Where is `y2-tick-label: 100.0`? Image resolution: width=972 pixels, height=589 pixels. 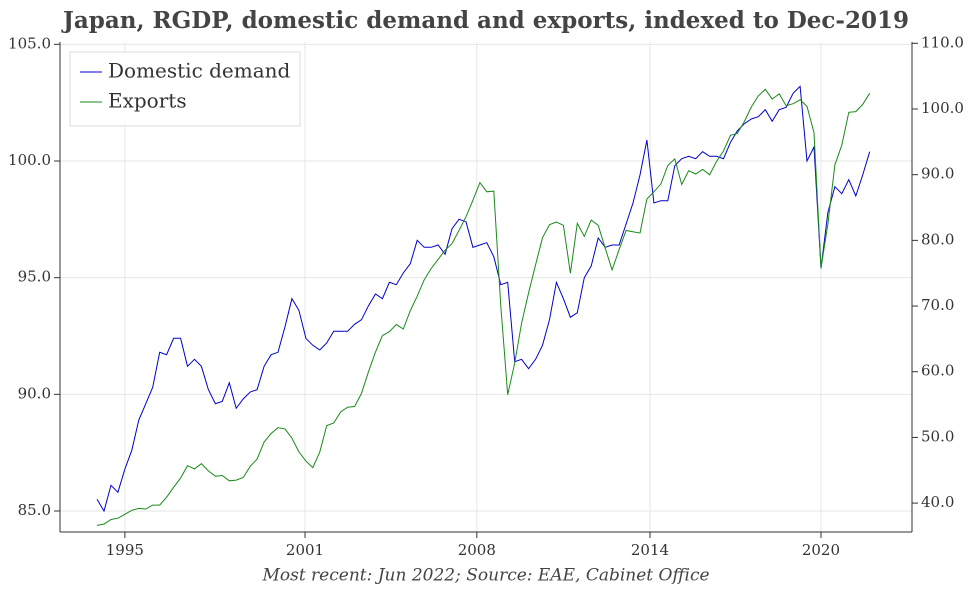 y2-tick-label: 100.0 is located at coordinates (942, 108).